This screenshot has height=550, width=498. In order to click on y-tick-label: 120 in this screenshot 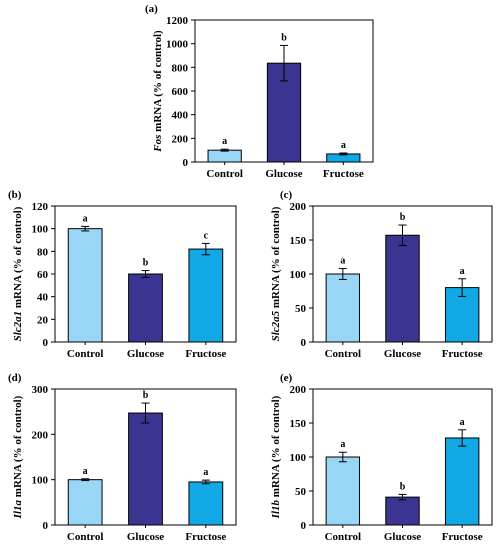, I will do `click(40, 207)`.